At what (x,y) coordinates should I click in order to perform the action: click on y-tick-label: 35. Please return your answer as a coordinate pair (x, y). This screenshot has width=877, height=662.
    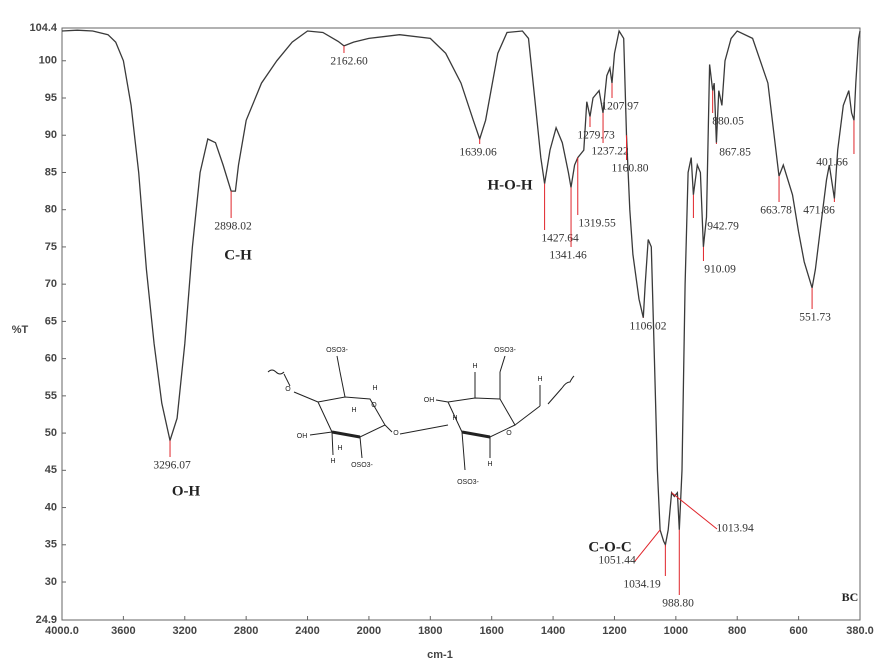
    Looking at the image, I should click on (51, 545).